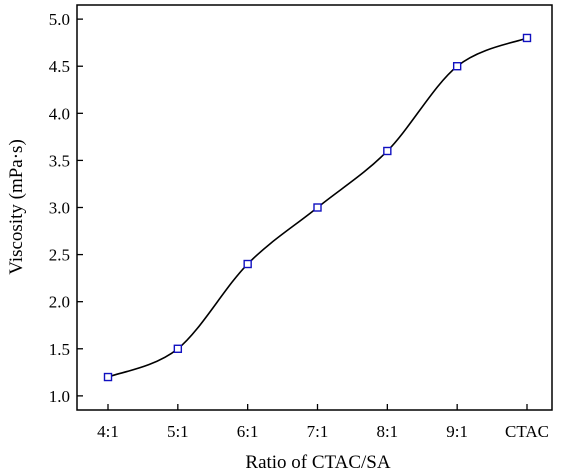 The width and height of the screenshot is (566, 475). What do you see at coordinates (527, 38) in the screenshot?
I see `data-point-ctac` at bounding box center [527, 38].